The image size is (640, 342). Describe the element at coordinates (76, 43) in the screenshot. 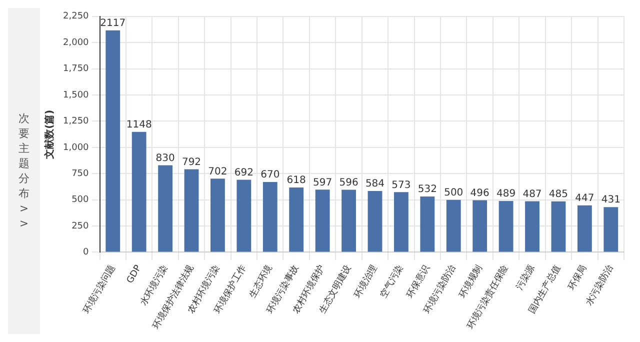

I see `y-tick-label: 2,000` at that location.